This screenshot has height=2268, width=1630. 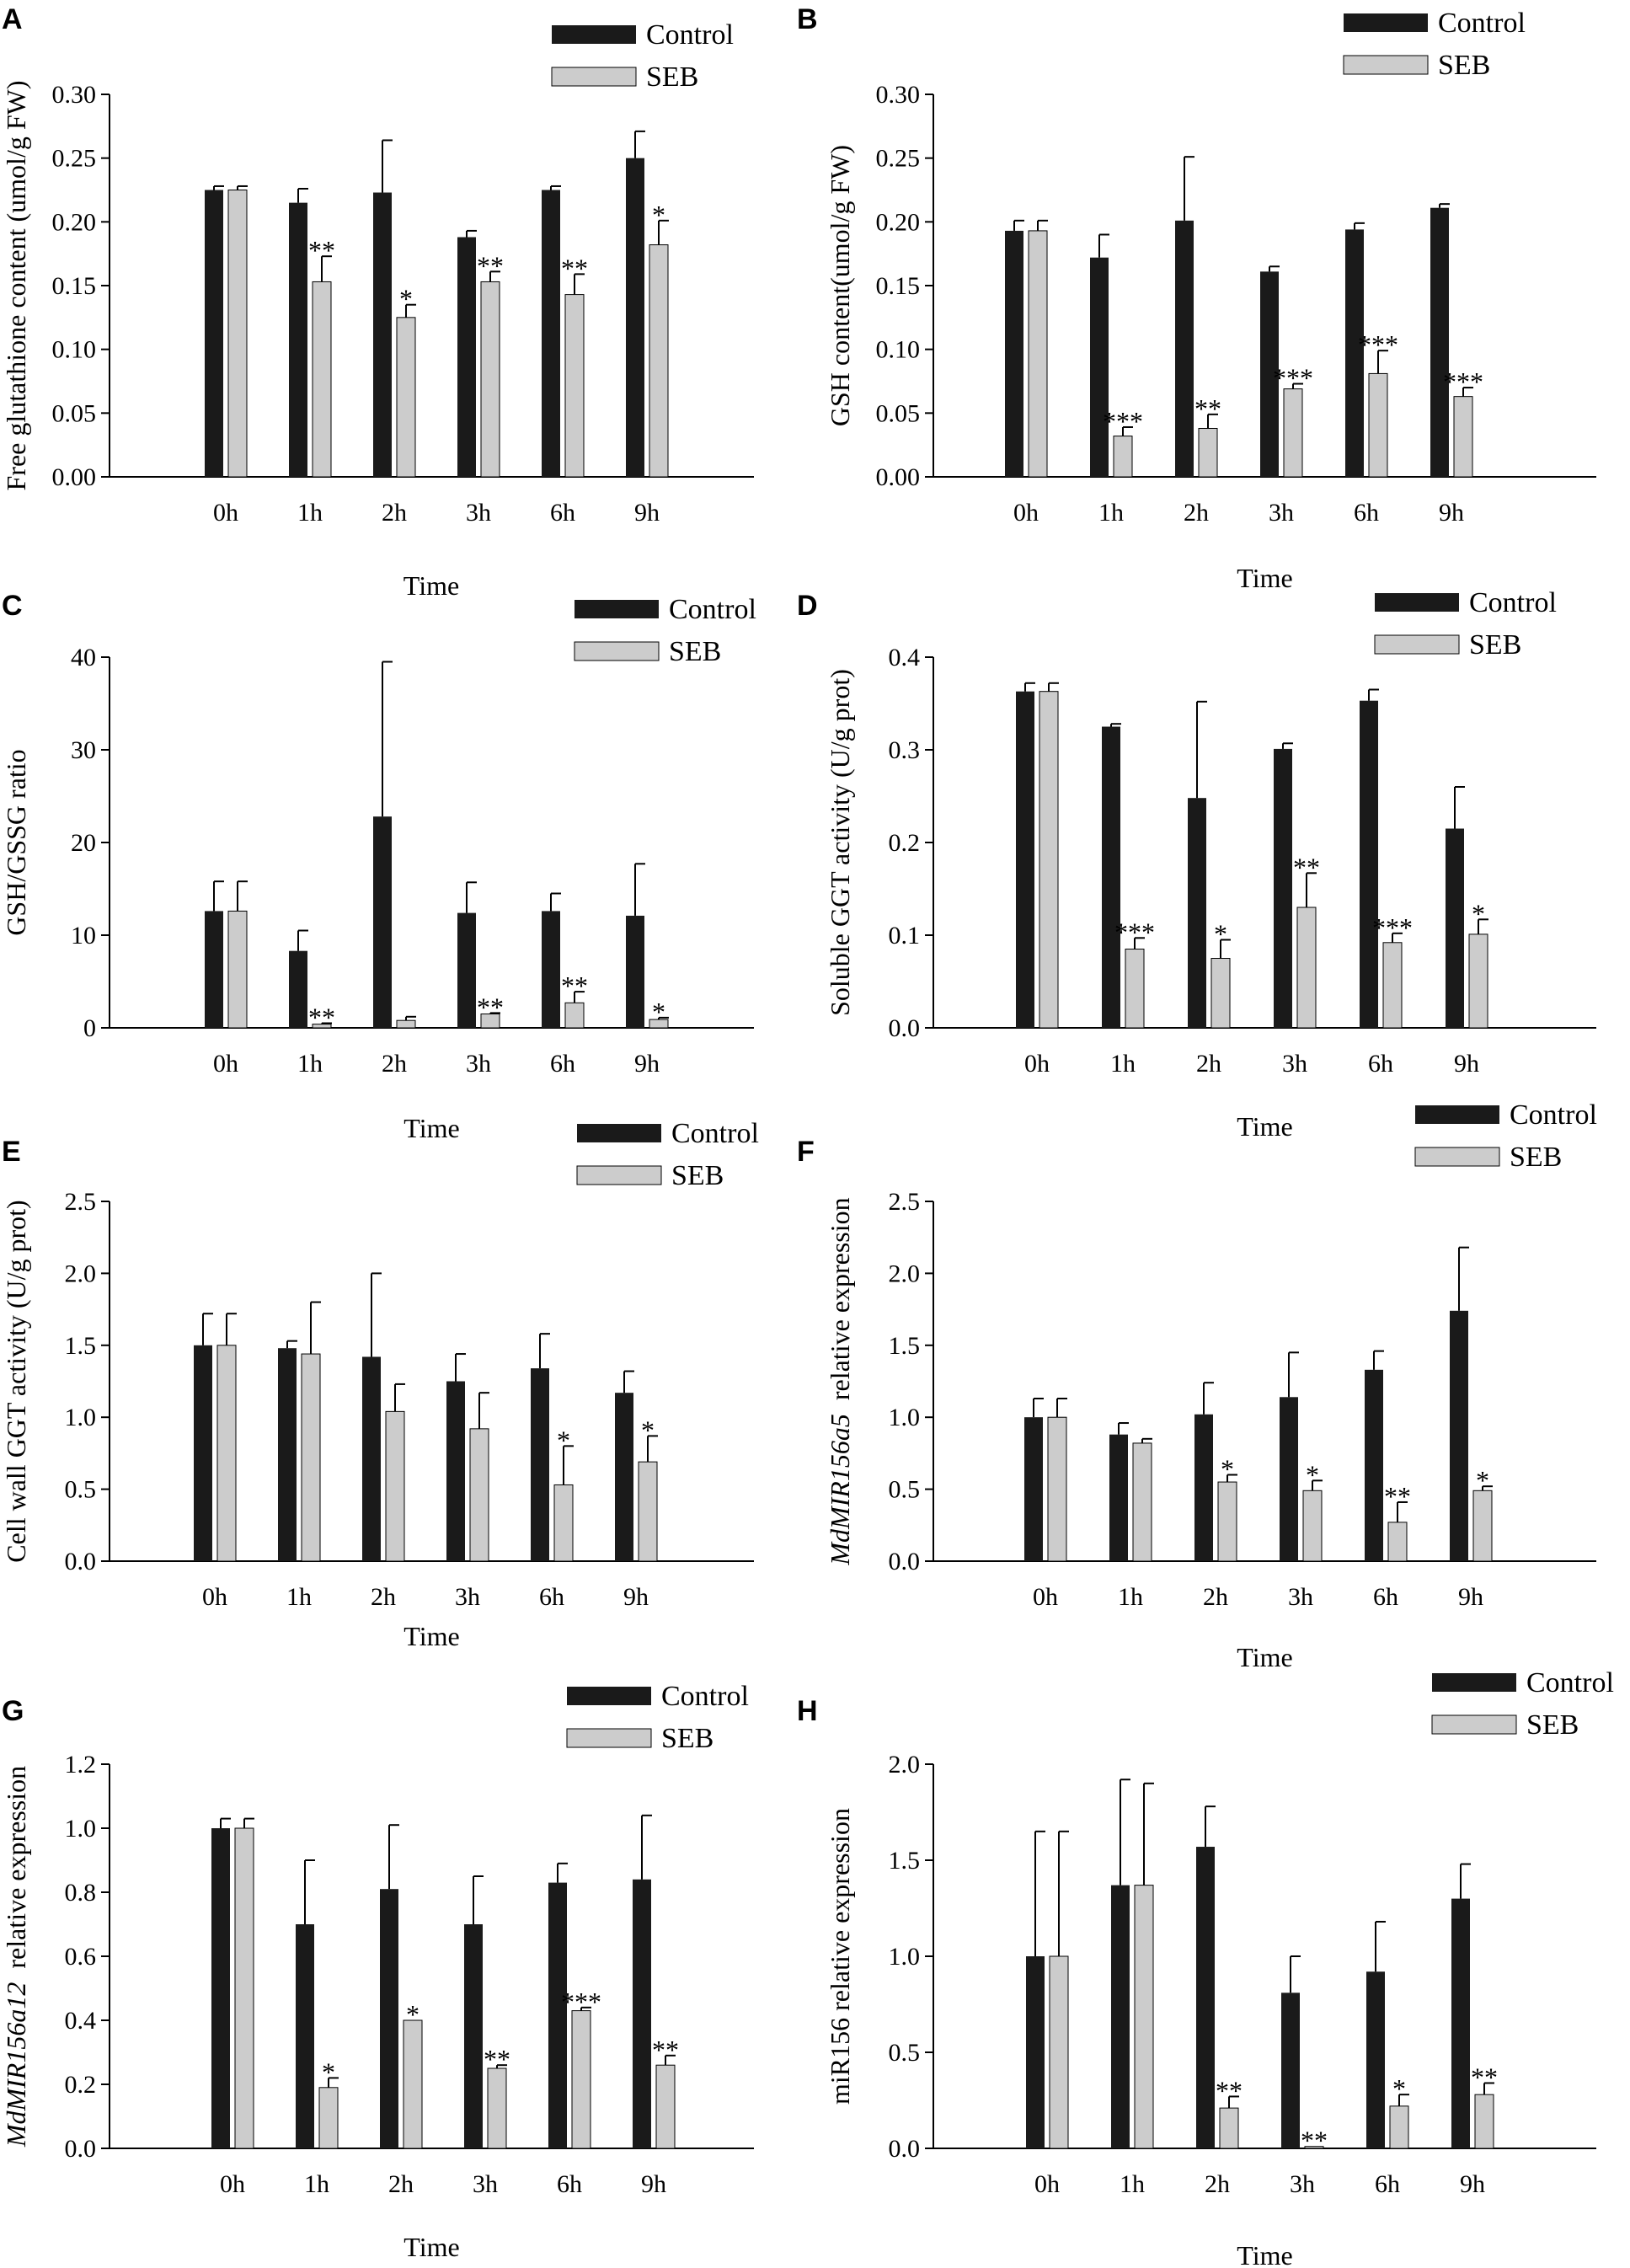 What do you see at coordinates (905, 1562) in the screenshot?
I see `y-tick-label: 0.0` at bounding box center [905, 1562].